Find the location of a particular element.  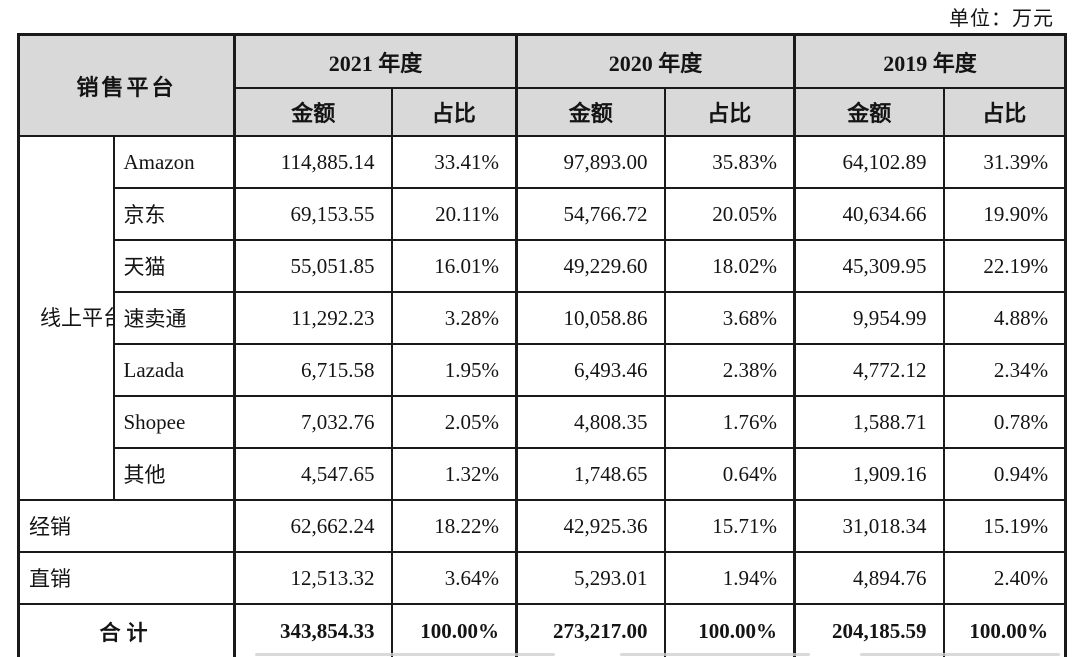

header-cell-year-2021: 2021 年度 is located at coordinates (375, 61).